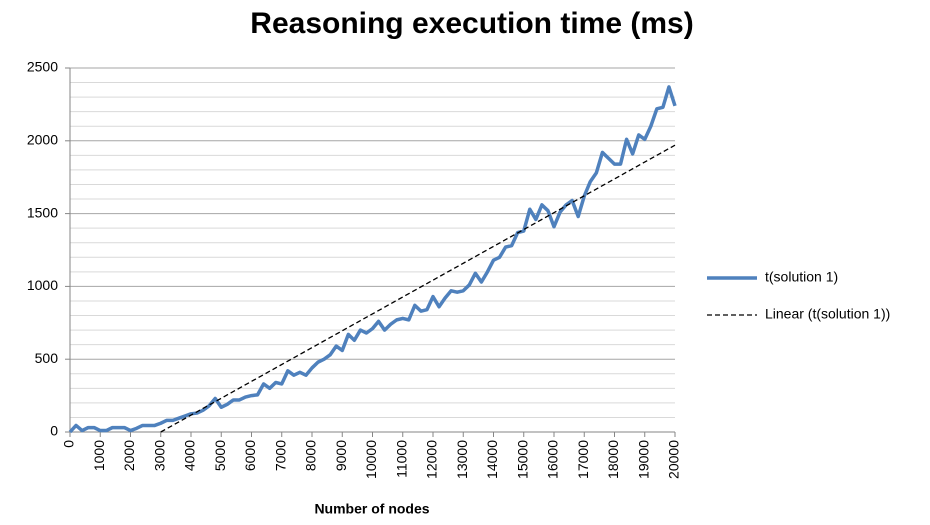 This screenshot has height=525, width=930. Describe the element at coordinates (371, 509) in the screenshot. I see `x-axis-title: Number of nodes` at that location.